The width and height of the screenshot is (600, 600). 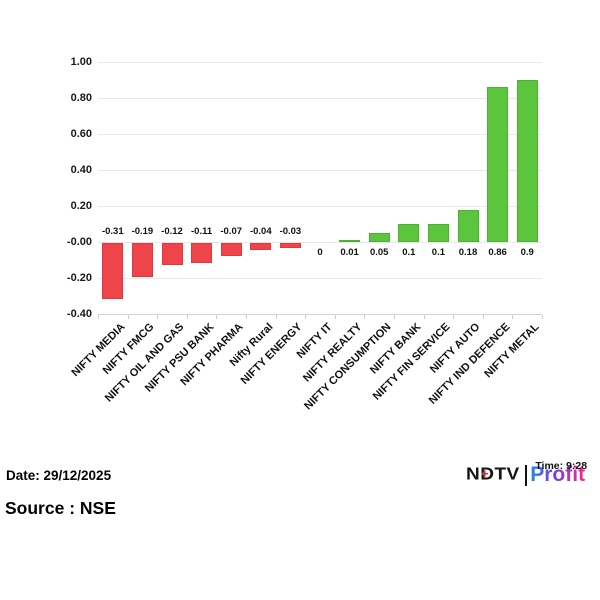 I want to click on value-label-nifty-metal: 0.9, so click(x=527, y=252).